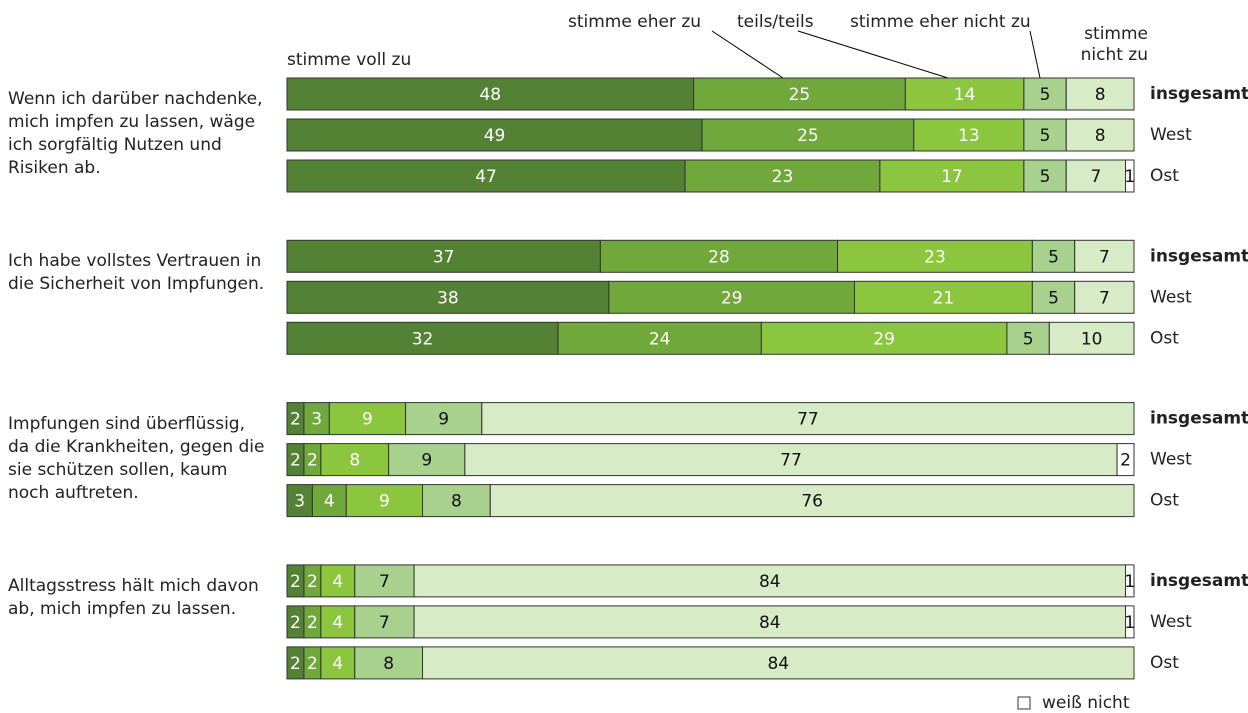 This screenshot has width=1248, height=713. I want to click on series-label: stimme eher zu, so click(634, 22).